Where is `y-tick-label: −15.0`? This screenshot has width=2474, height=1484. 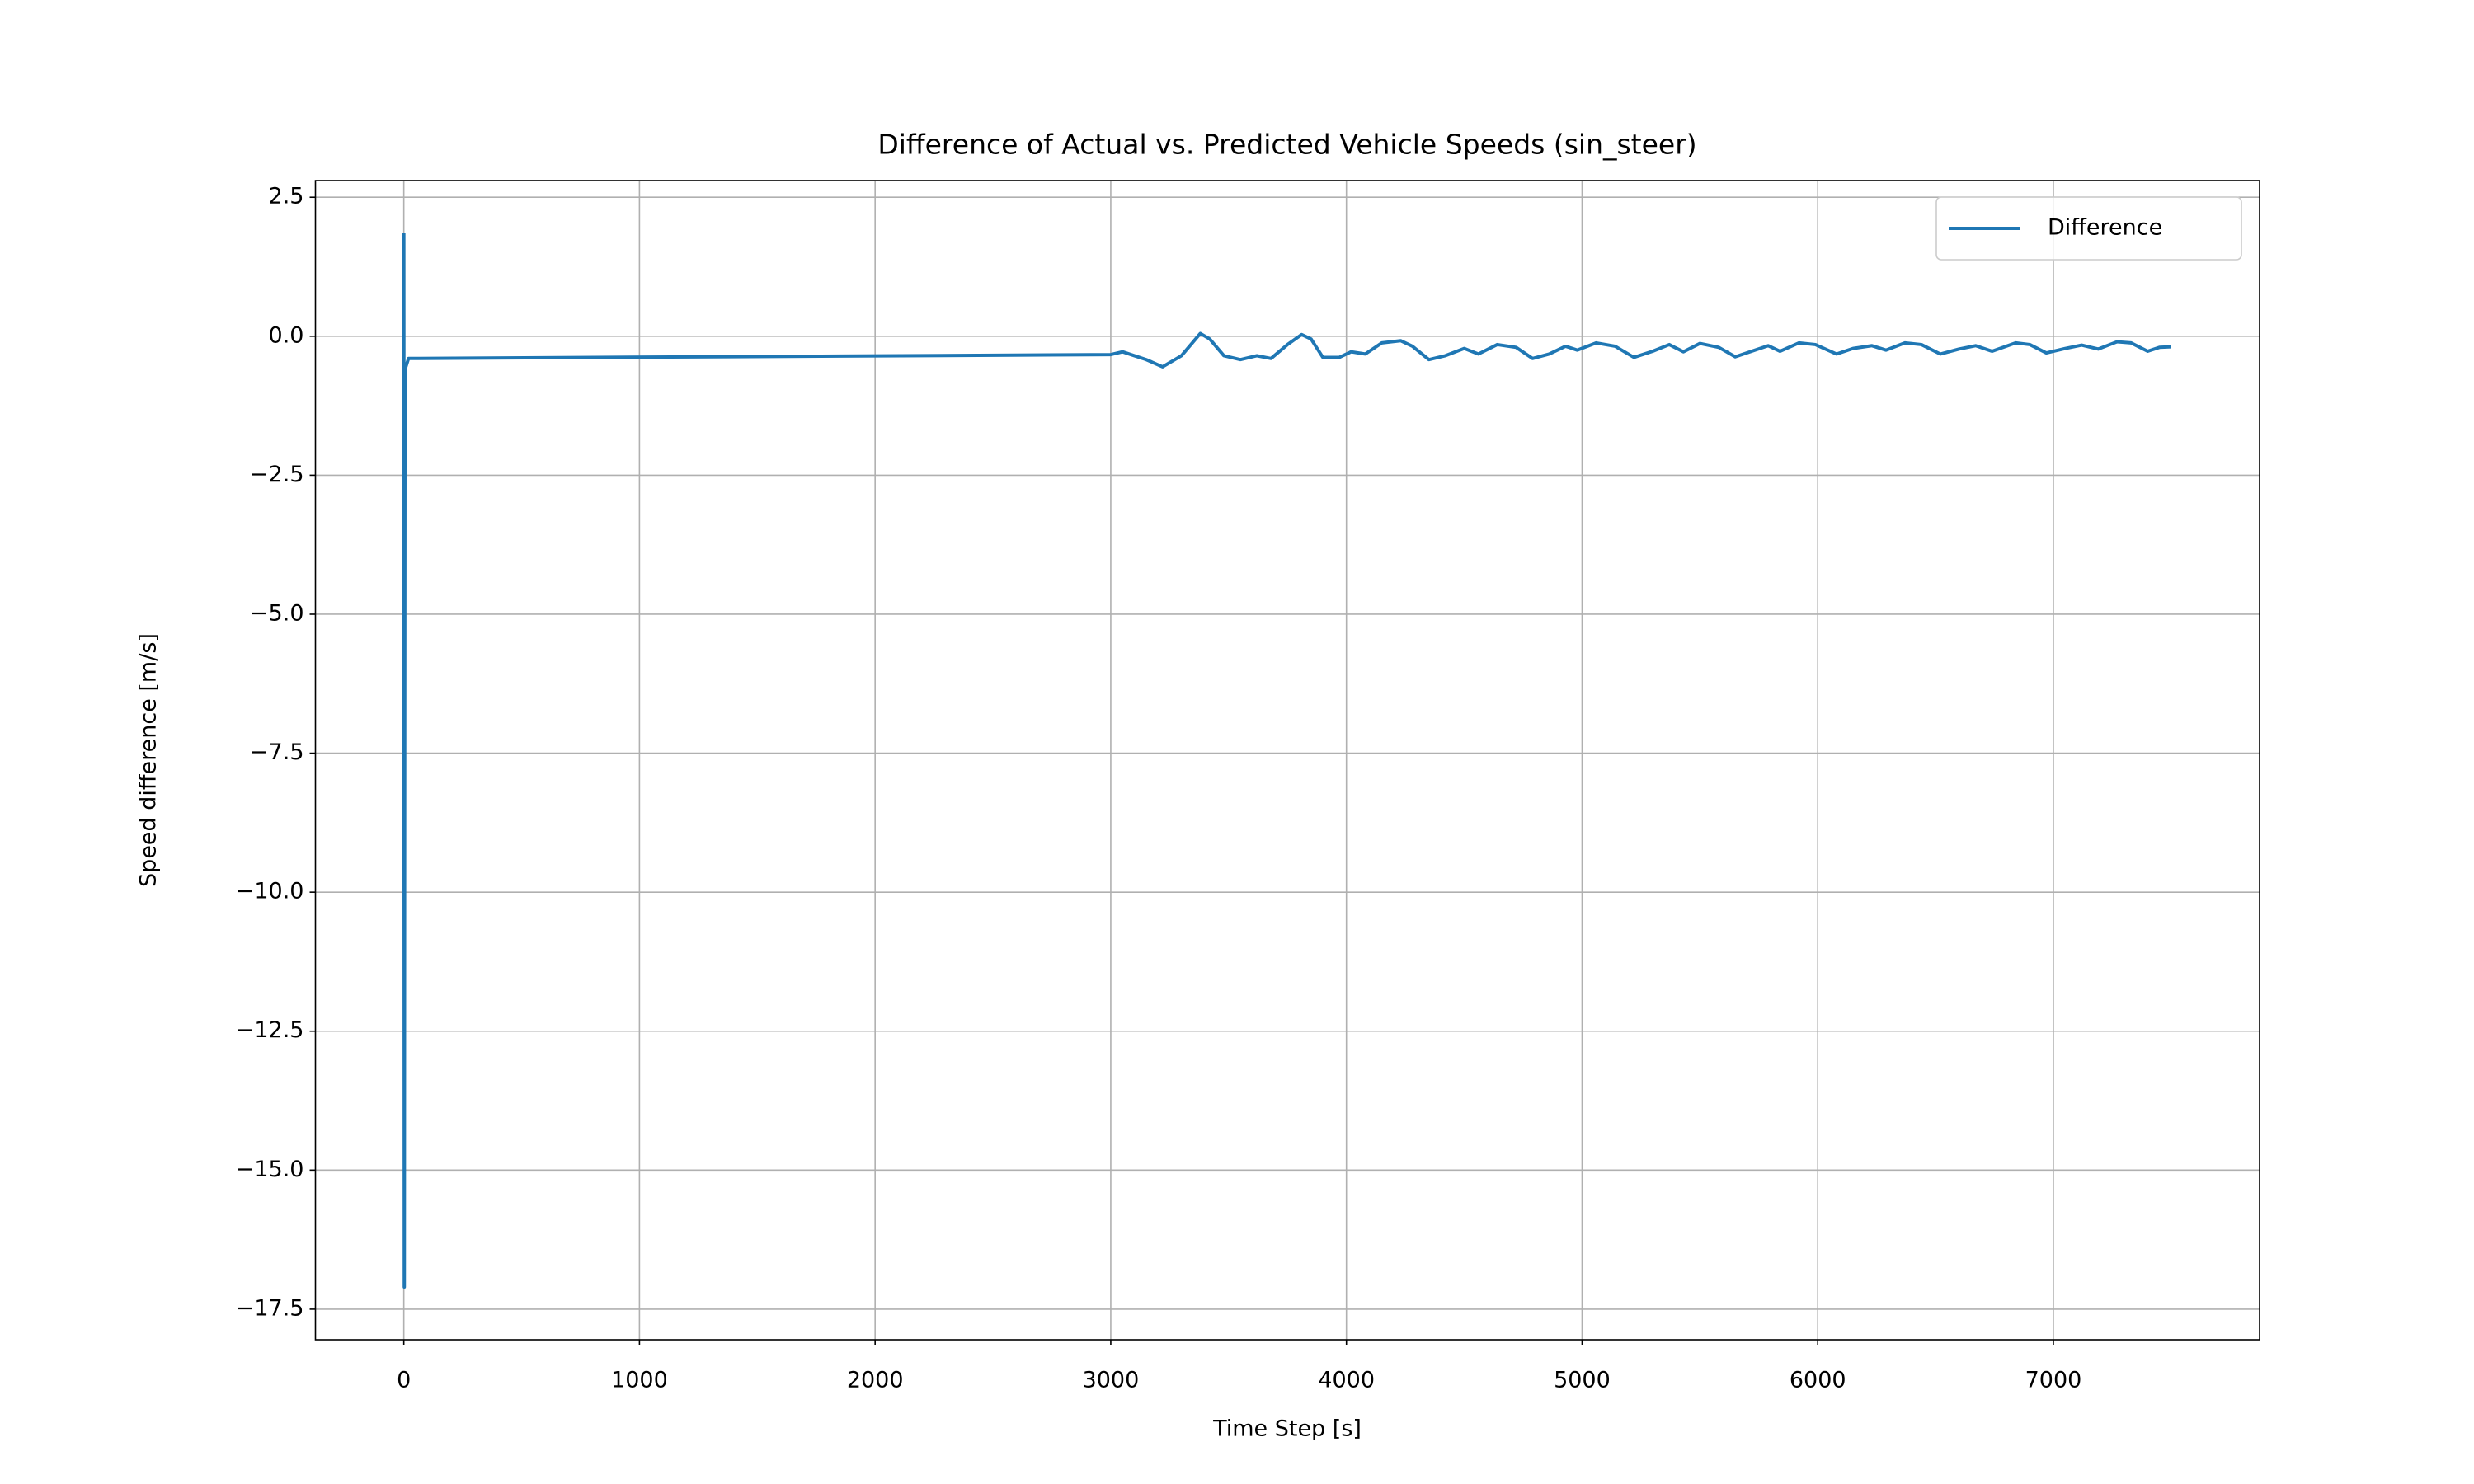 y-tick-label: −15.0 is located at coordinates (270, 1169).